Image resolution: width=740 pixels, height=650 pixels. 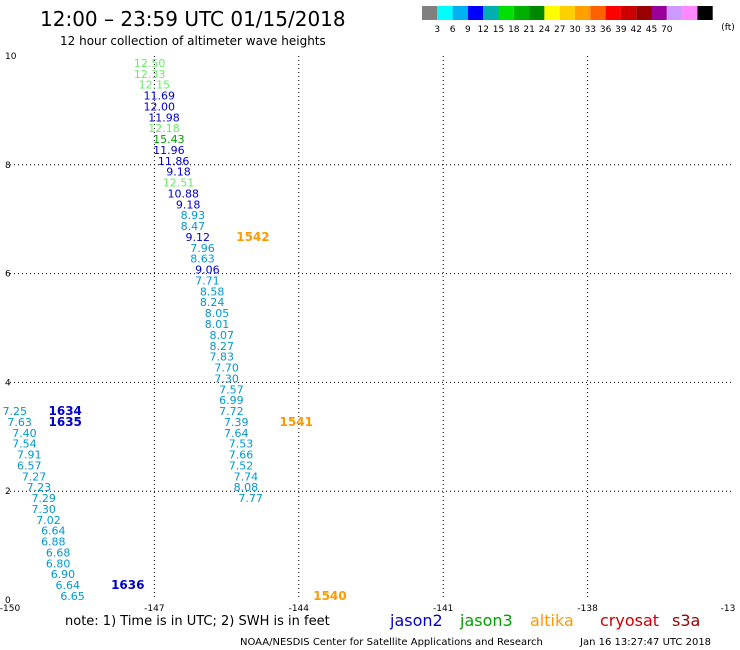 I want to click on satellite-legend-entry: jason3, so click(x=486, y=620).